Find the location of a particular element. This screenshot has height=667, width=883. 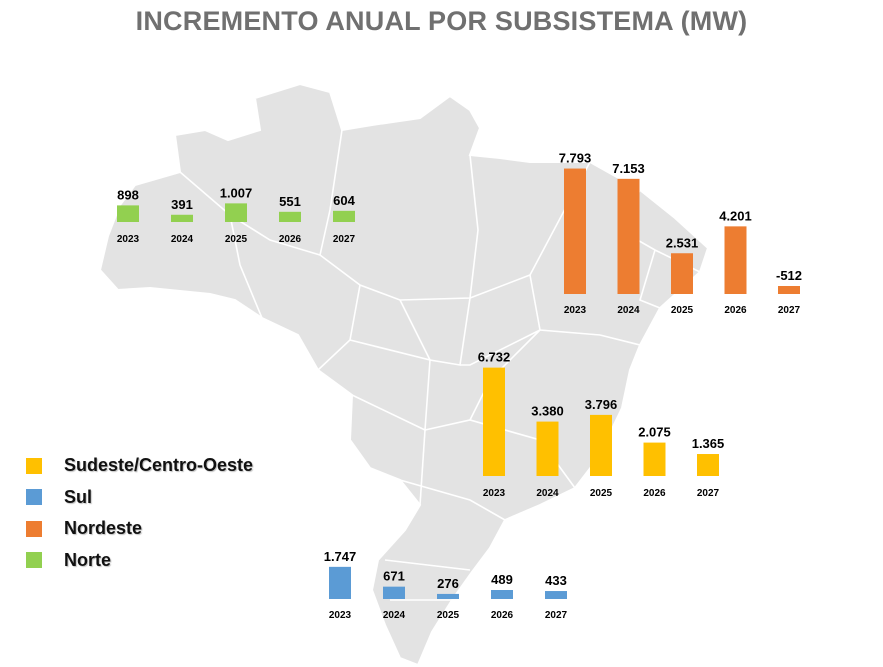

data-label: 604 is located at coordinates (344, 200).